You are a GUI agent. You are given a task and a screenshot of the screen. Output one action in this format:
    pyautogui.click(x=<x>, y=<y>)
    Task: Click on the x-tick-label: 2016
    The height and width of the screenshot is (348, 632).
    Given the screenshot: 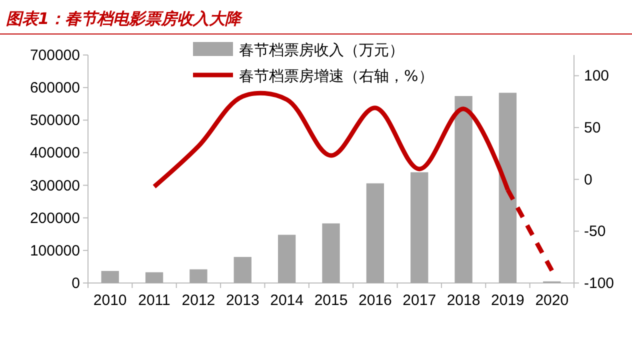 What is the action you would take?
    pyautogui.click(x=375, y=300)
    